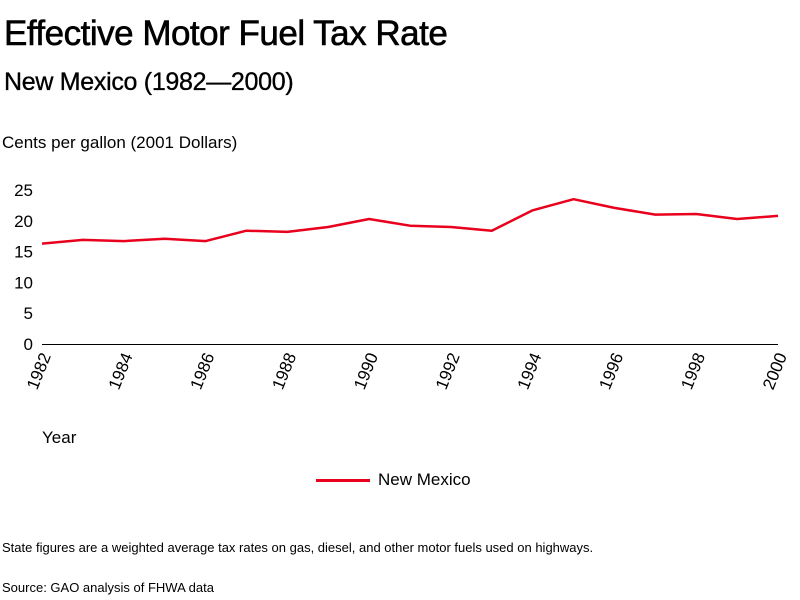 This screenshot has height=600, width=800. I want to click on legend-swatch, so click(343, 480).